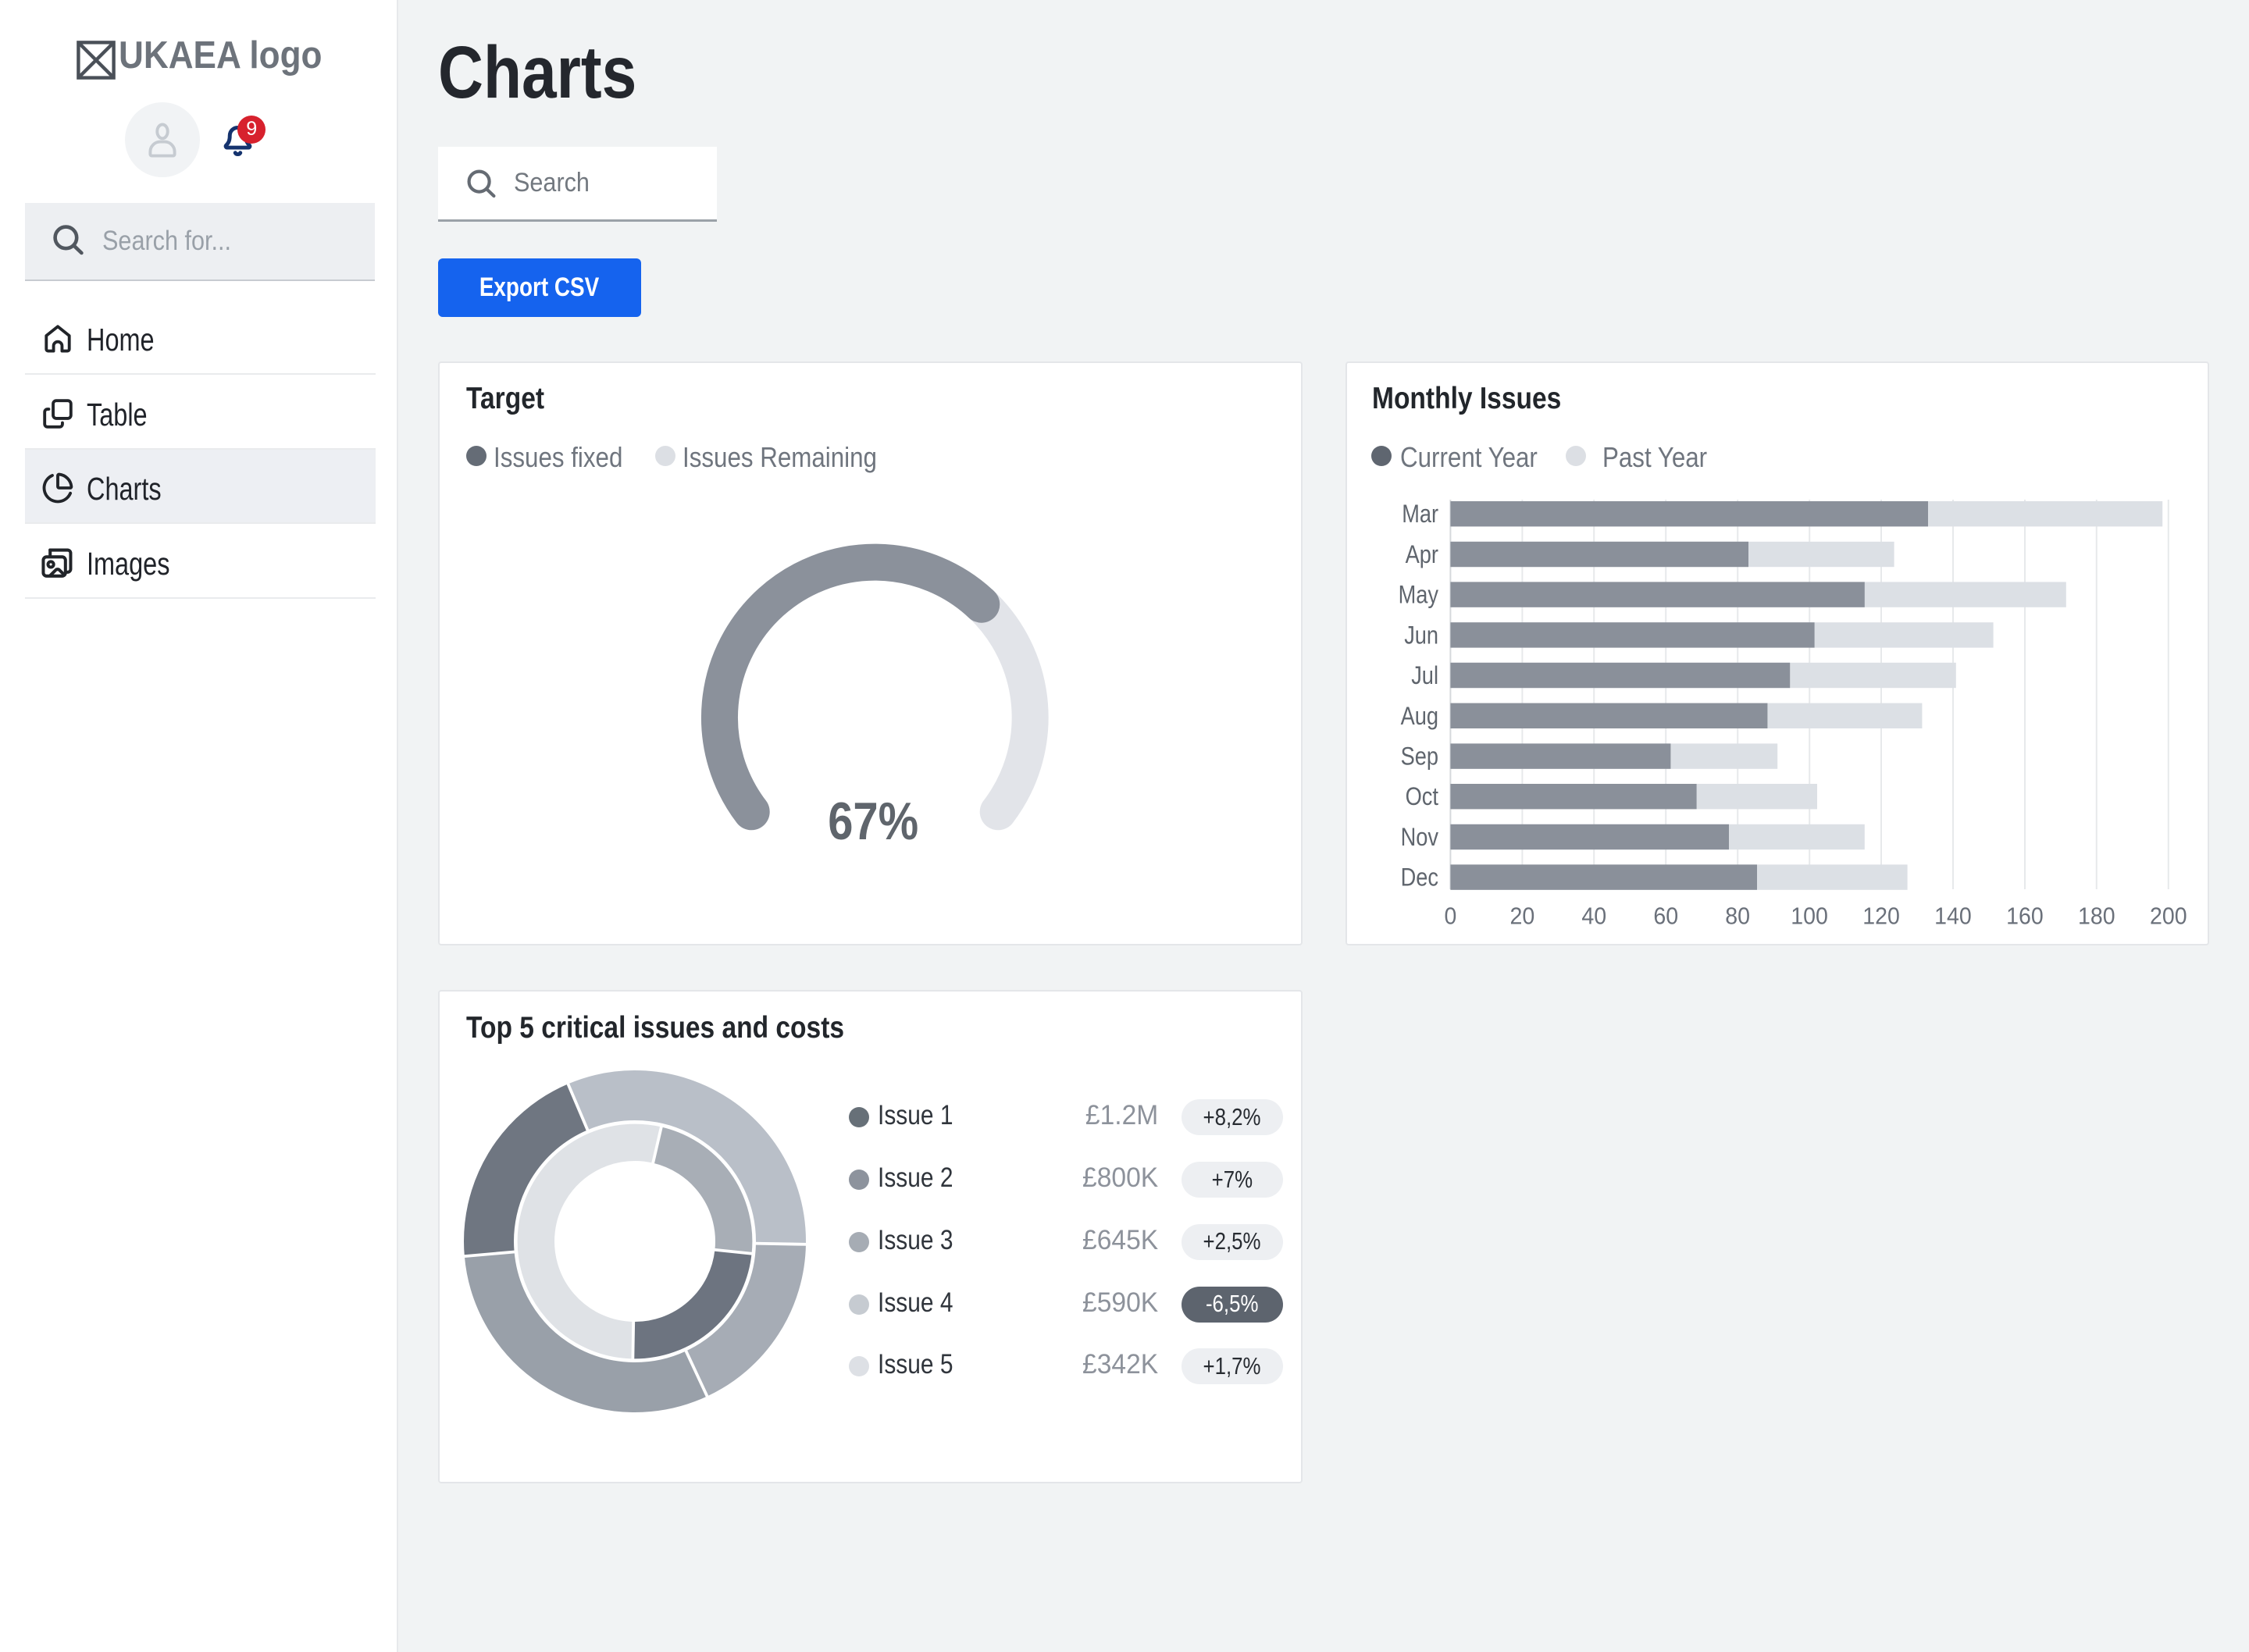  I want to click on svg-text: Nov, so click(1419, 837).